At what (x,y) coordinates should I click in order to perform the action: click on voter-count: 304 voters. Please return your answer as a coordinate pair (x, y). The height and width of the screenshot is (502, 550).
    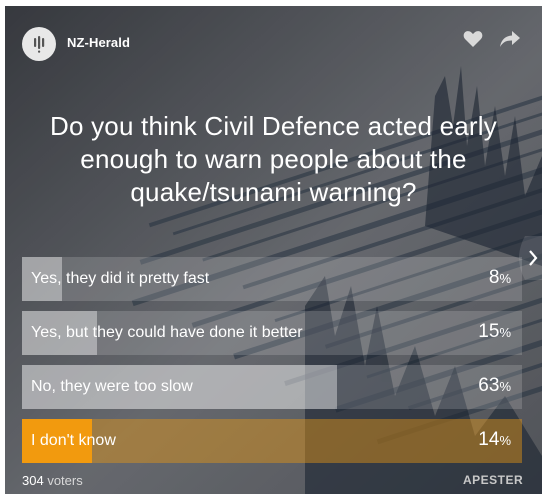
    Looking at the image, I should click on (52, 480).